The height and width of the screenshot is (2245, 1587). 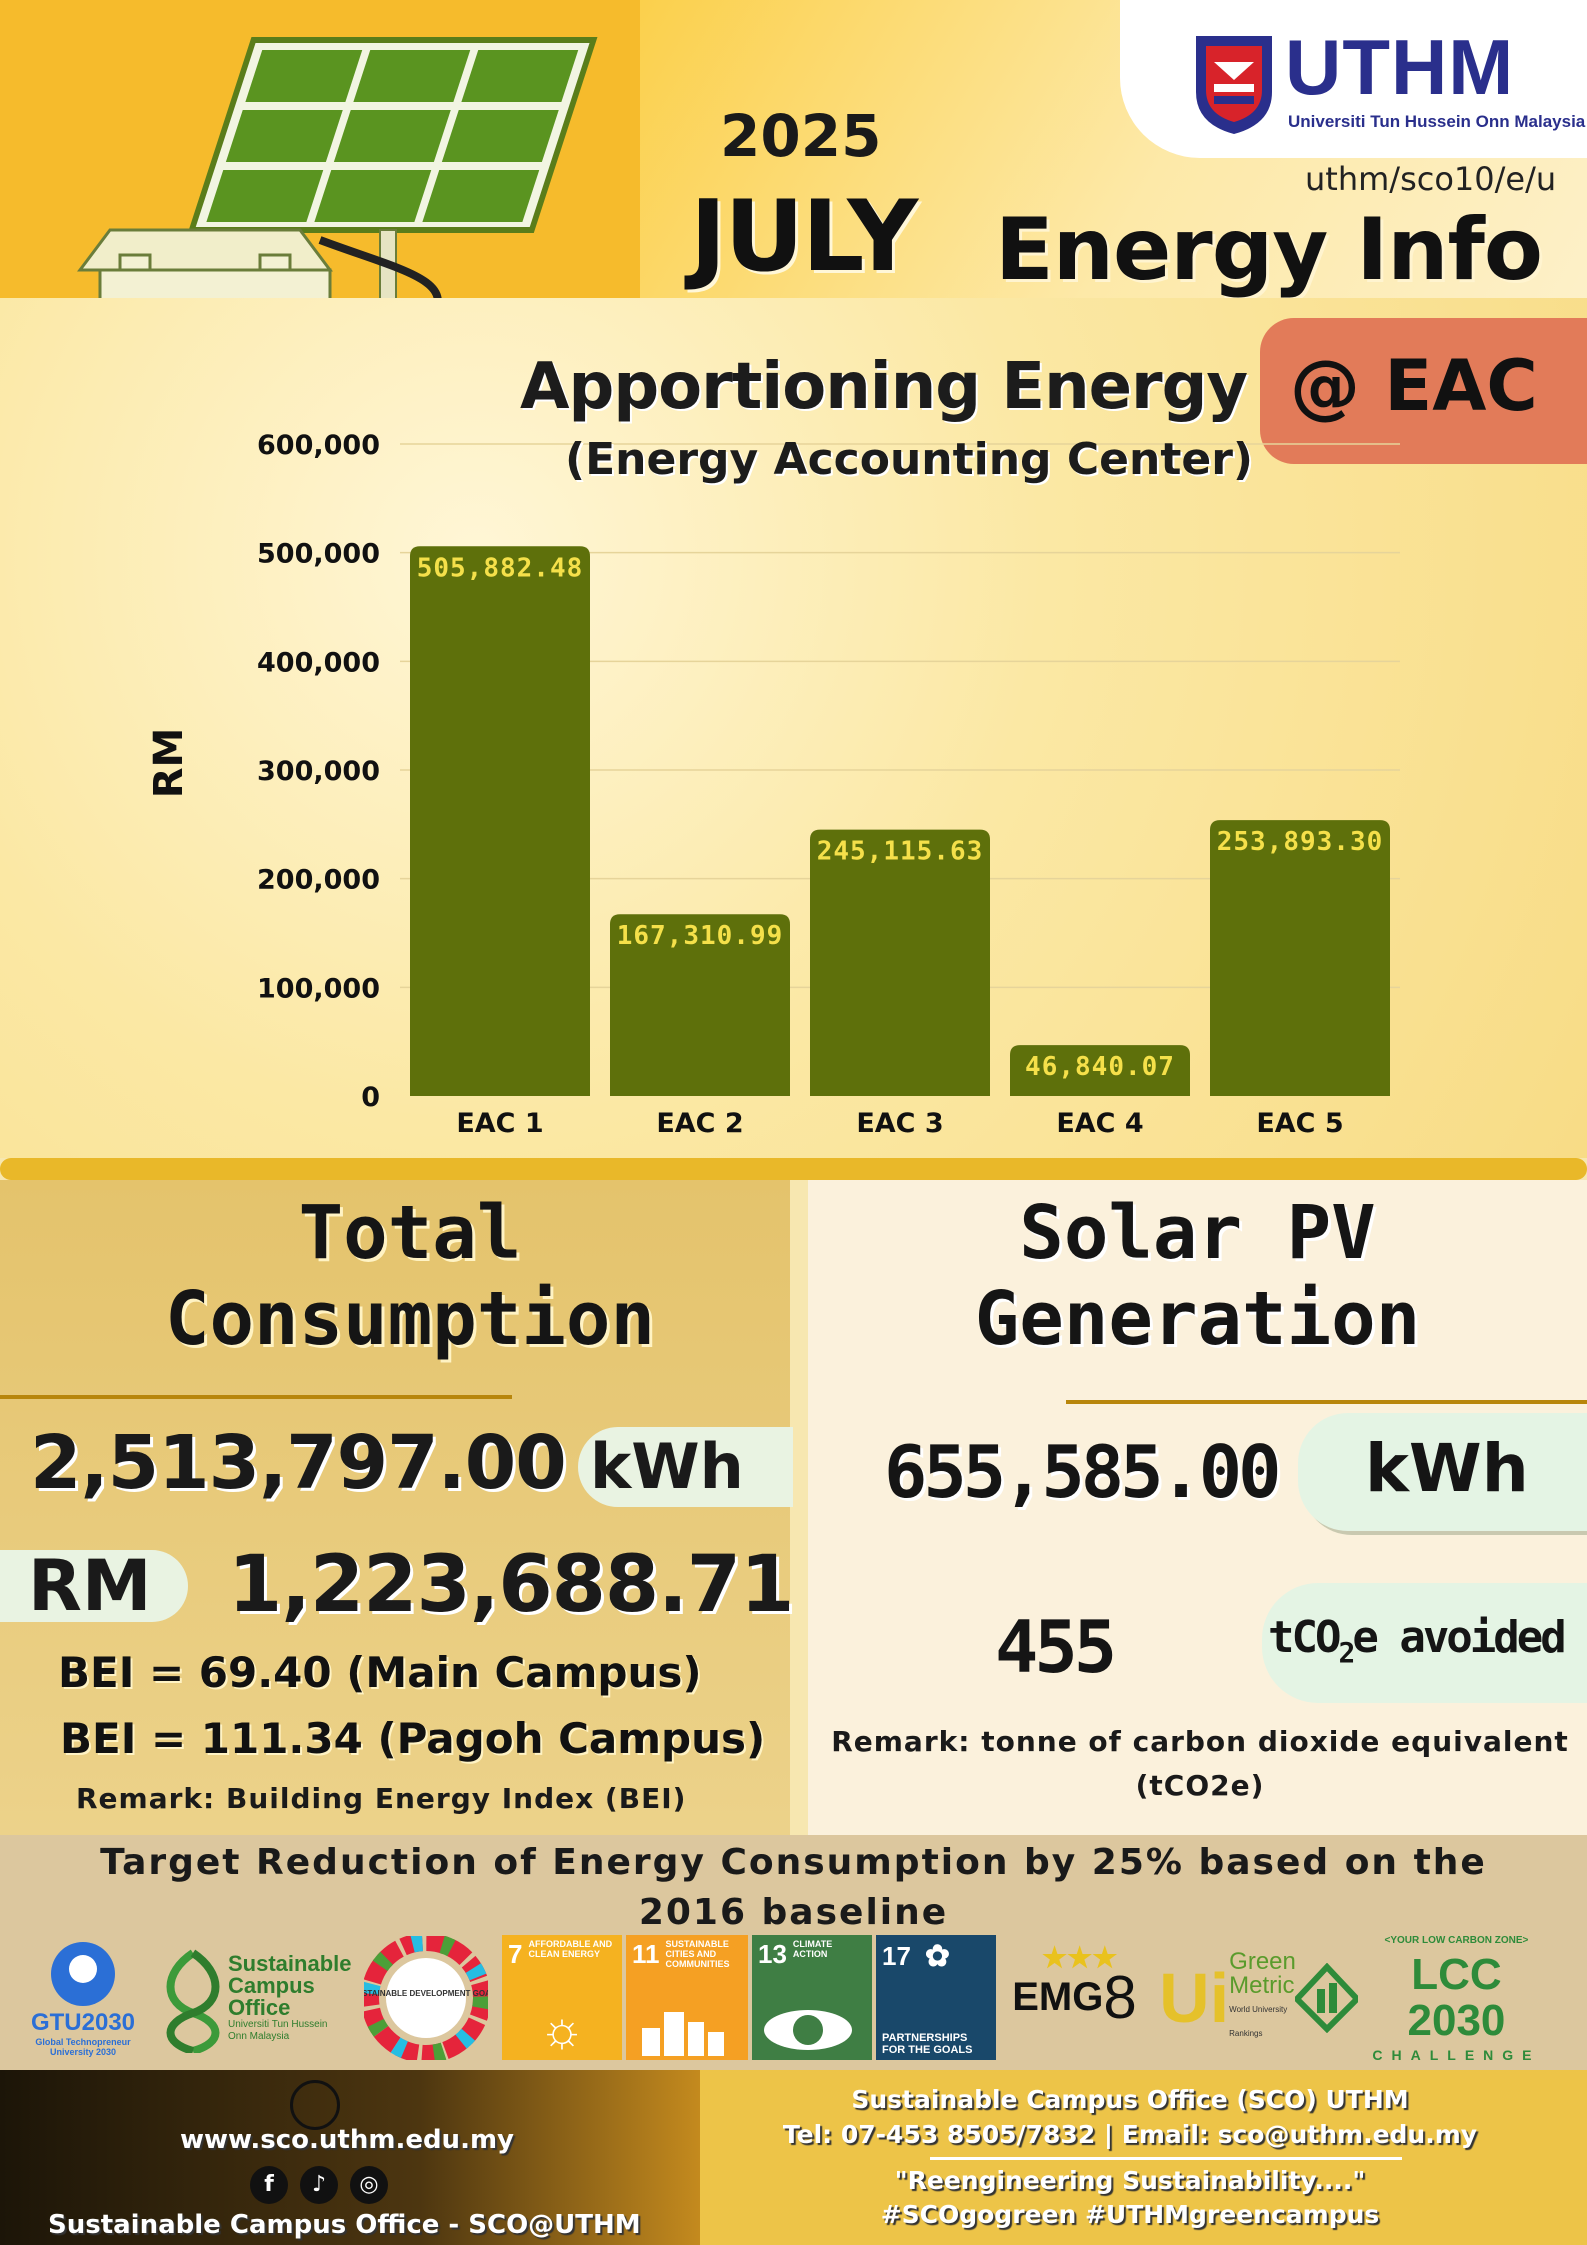 I want to click on chart-x-tick-label-2: EAC 2, so click(x=699, y=1123).